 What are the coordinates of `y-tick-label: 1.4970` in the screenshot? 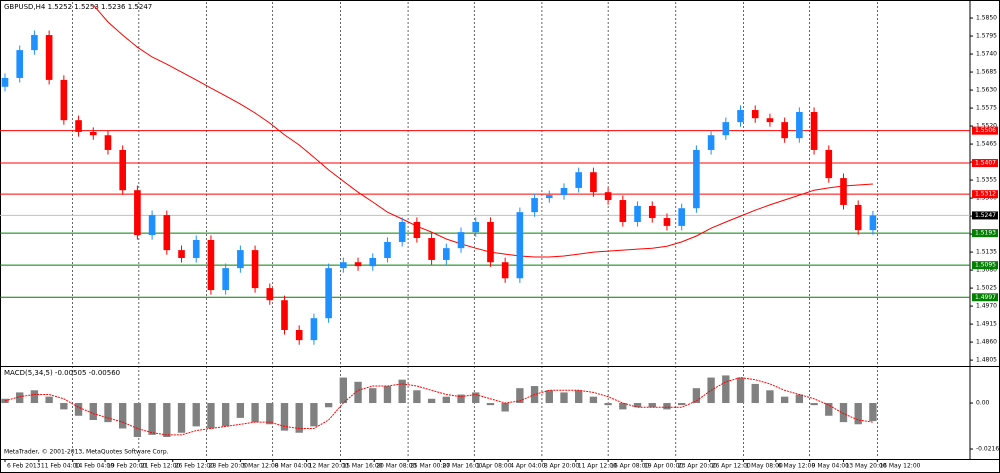 It's located at (986, 306).